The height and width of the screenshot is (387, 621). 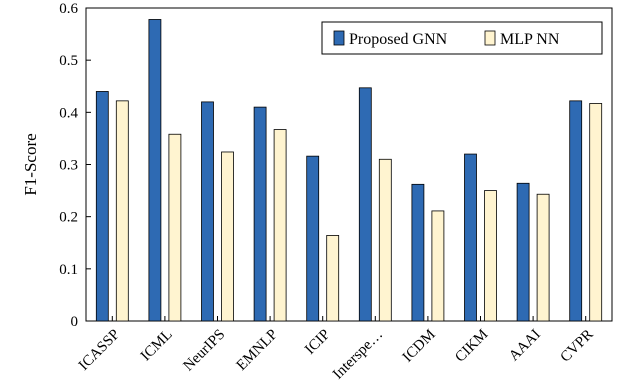 I want to click on x-tick-label: CVPR, so click(x=577, y=346).